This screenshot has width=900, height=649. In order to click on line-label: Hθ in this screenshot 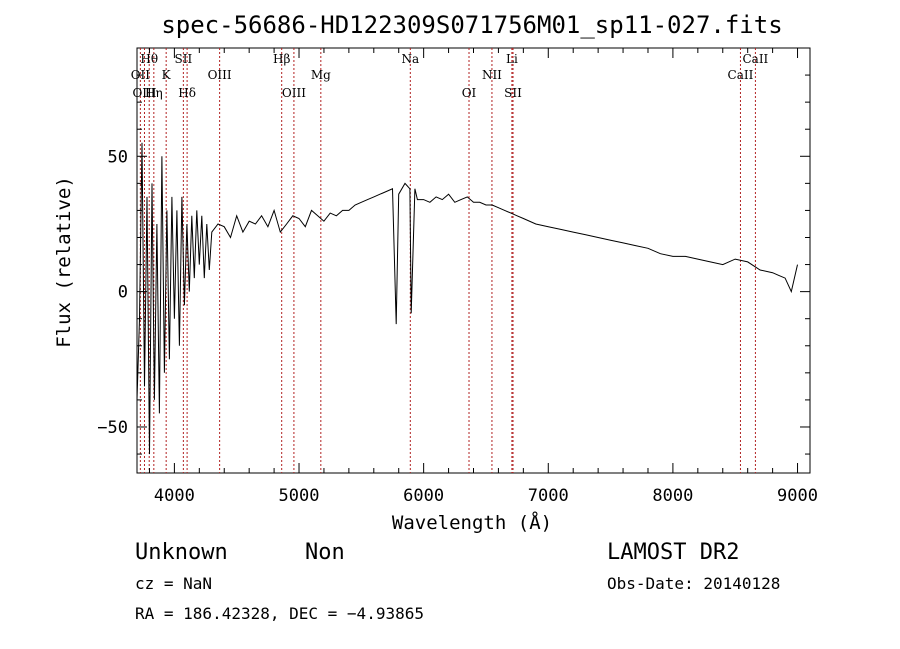, I will do `click(149, 59)`.